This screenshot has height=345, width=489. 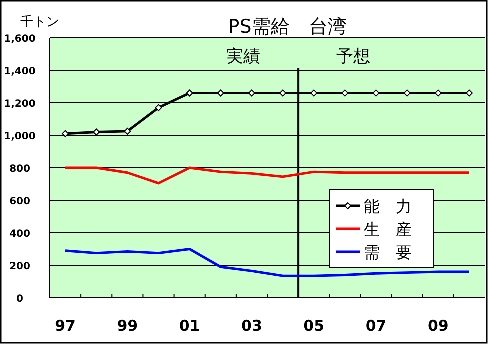 What do you see at coordinates (388, 252) in the screenshot?
I see `legend-label: 需 要` at bounding box center [388, 252].